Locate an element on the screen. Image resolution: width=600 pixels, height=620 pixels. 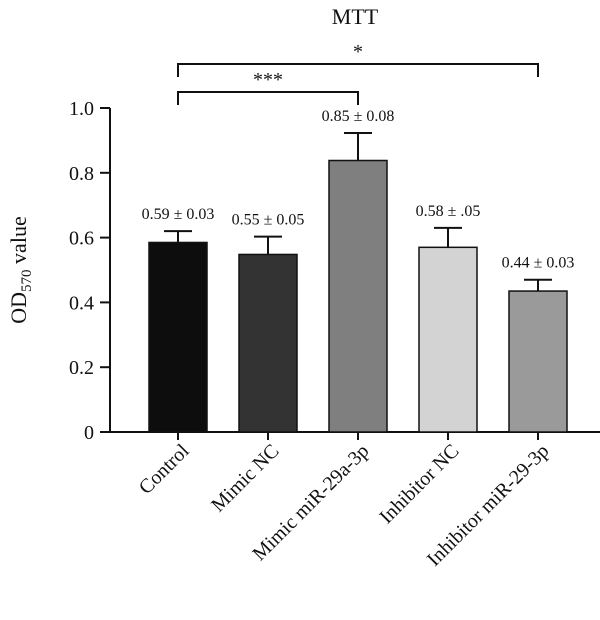
value-label: 0.59 ± 0.03 is located at coordinates (178, 214).